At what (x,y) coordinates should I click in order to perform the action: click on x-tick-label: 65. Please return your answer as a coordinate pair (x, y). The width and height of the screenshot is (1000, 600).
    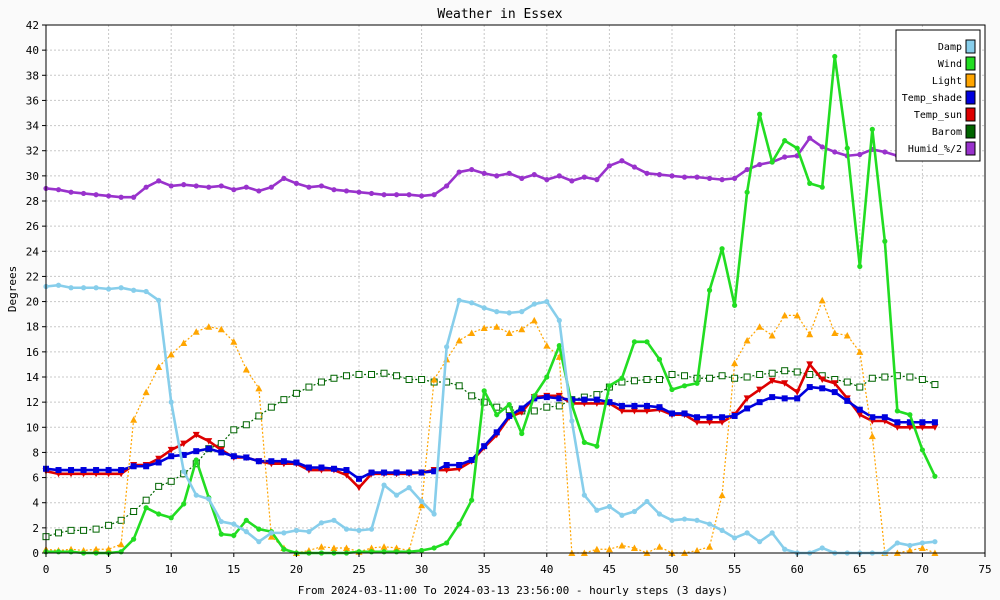
    Looking at the image, I should click on (859, 569).